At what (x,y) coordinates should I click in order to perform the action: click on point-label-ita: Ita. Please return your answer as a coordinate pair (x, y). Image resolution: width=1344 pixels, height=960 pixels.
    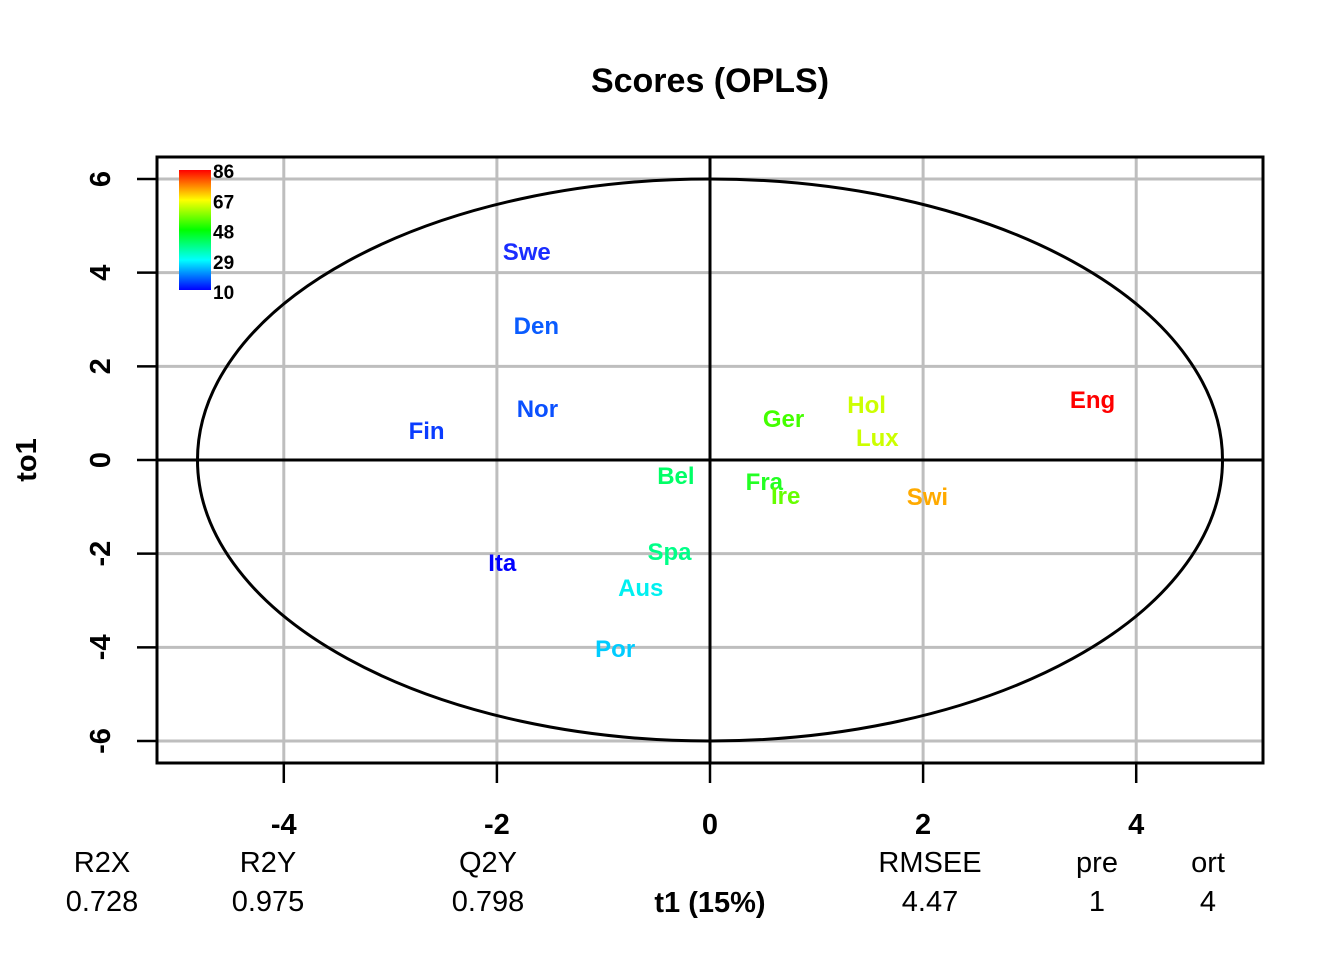
    Looking at the image, I should click on (502, 563).